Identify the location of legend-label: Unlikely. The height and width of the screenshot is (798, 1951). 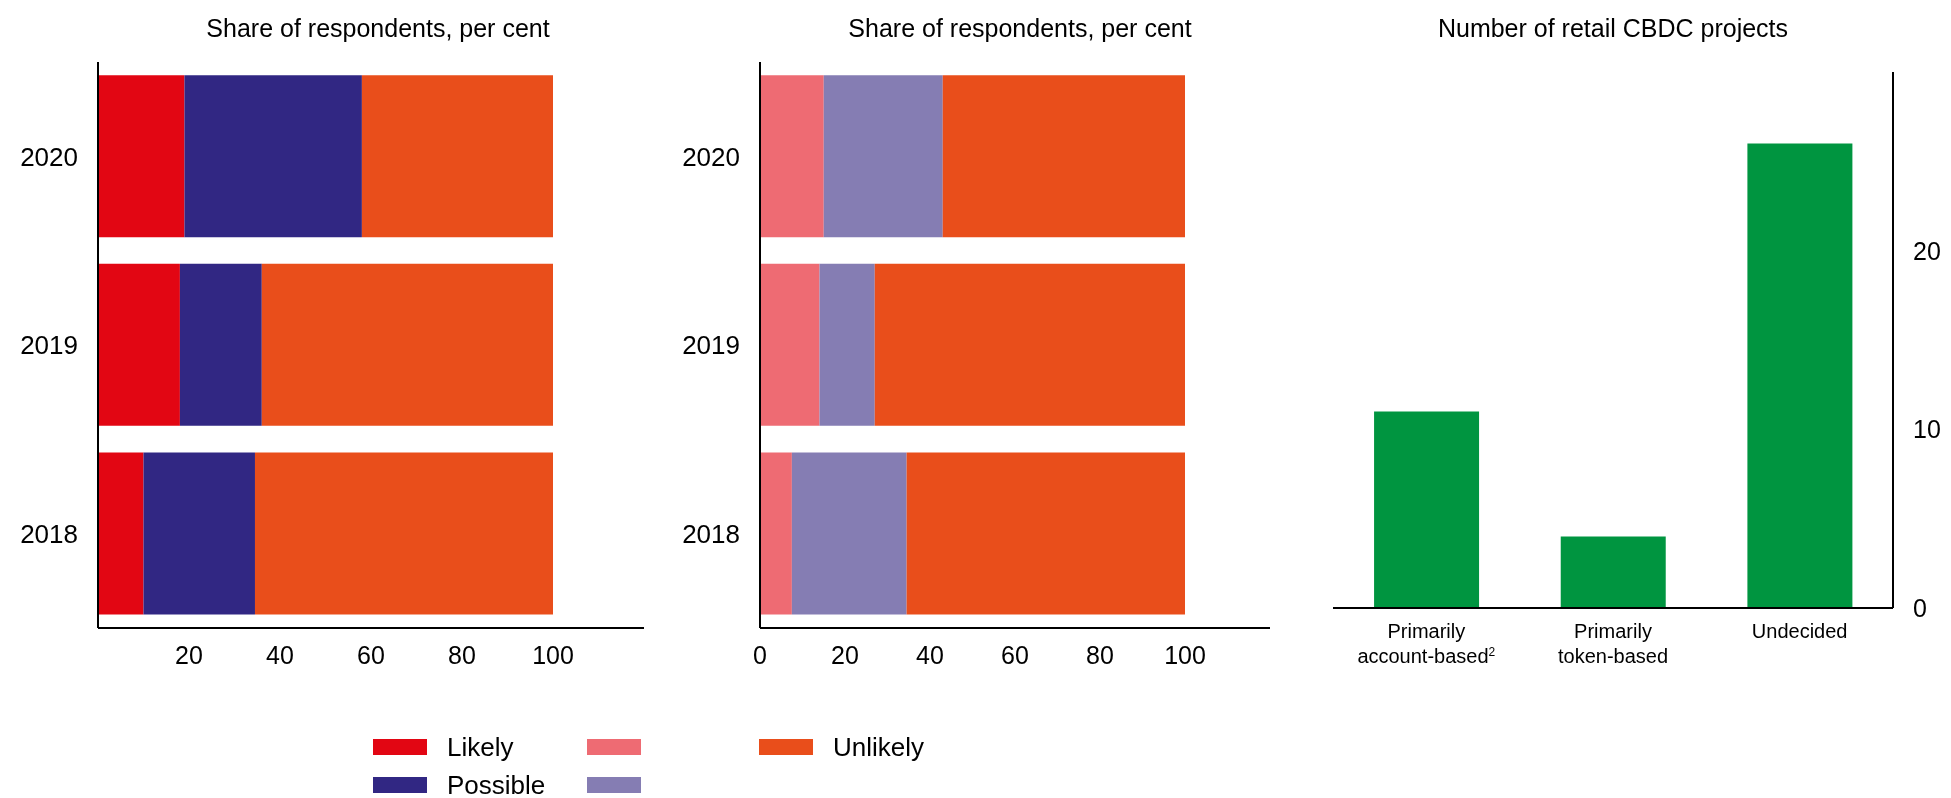
(879, 747).